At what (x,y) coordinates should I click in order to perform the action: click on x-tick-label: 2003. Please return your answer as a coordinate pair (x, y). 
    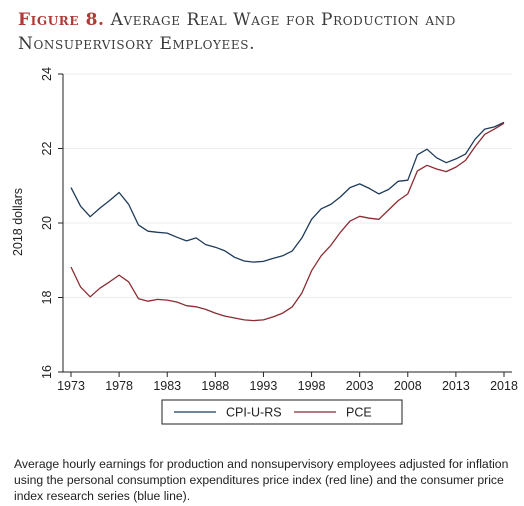
    Looking at the image, I should click on (360, 386).